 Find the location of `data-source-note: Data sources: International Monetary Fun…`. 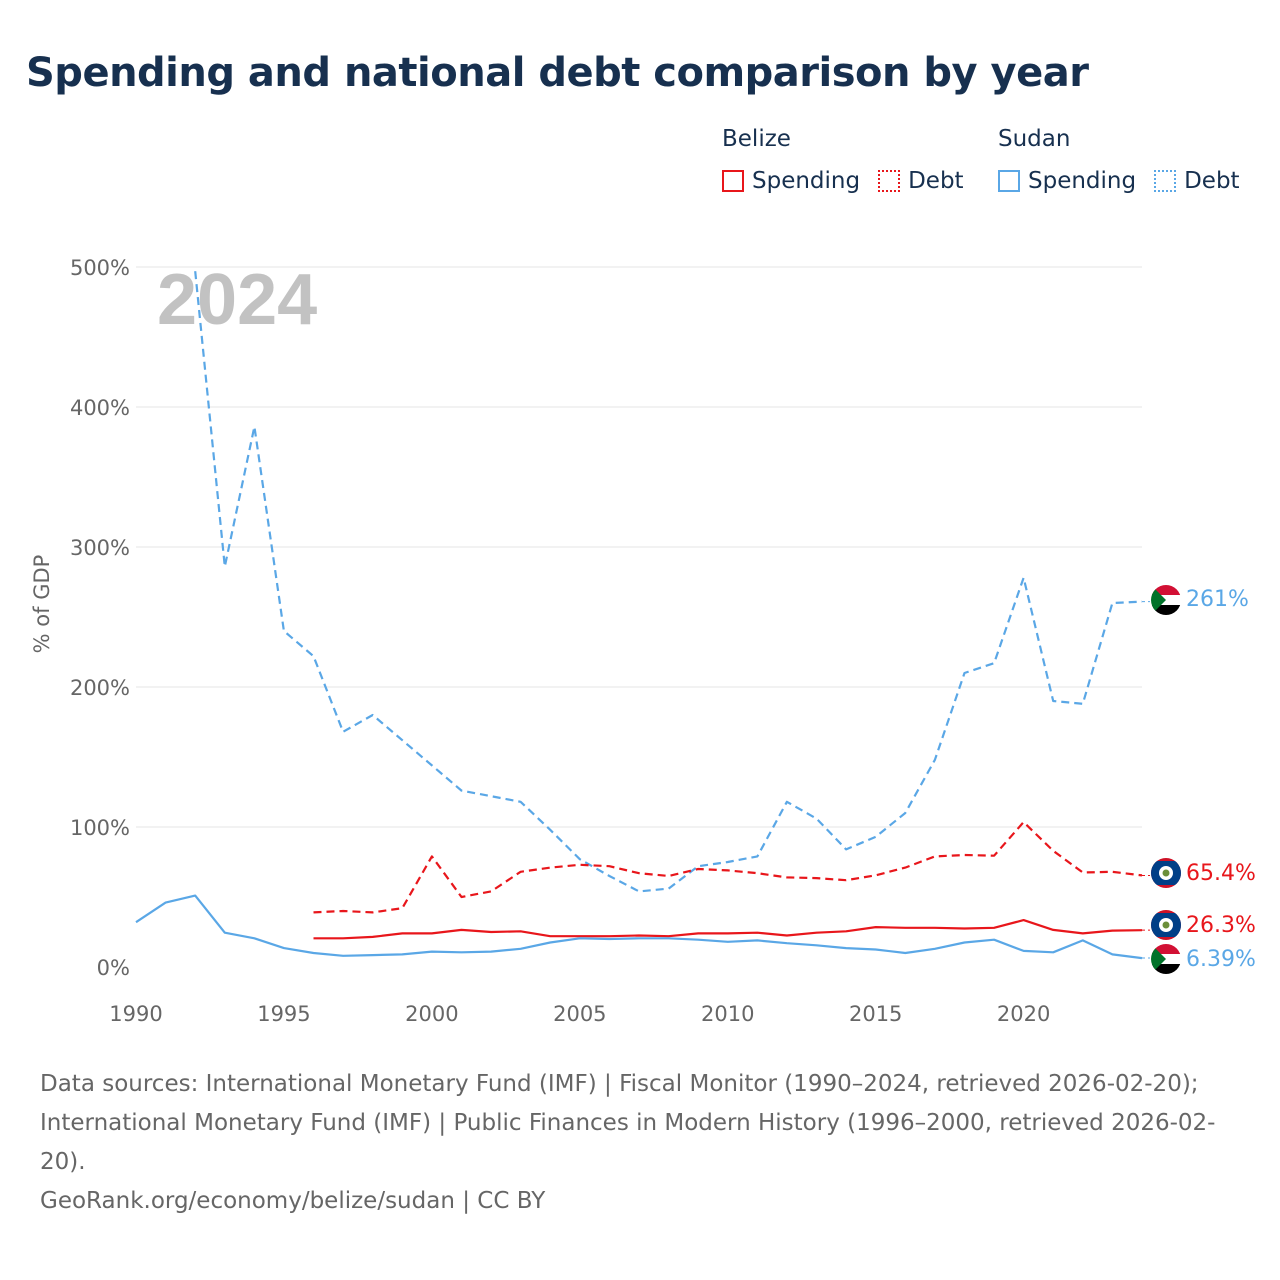

data-source-note: Data sources: International Monetary Fun… is located at coordinates (640, 1143).